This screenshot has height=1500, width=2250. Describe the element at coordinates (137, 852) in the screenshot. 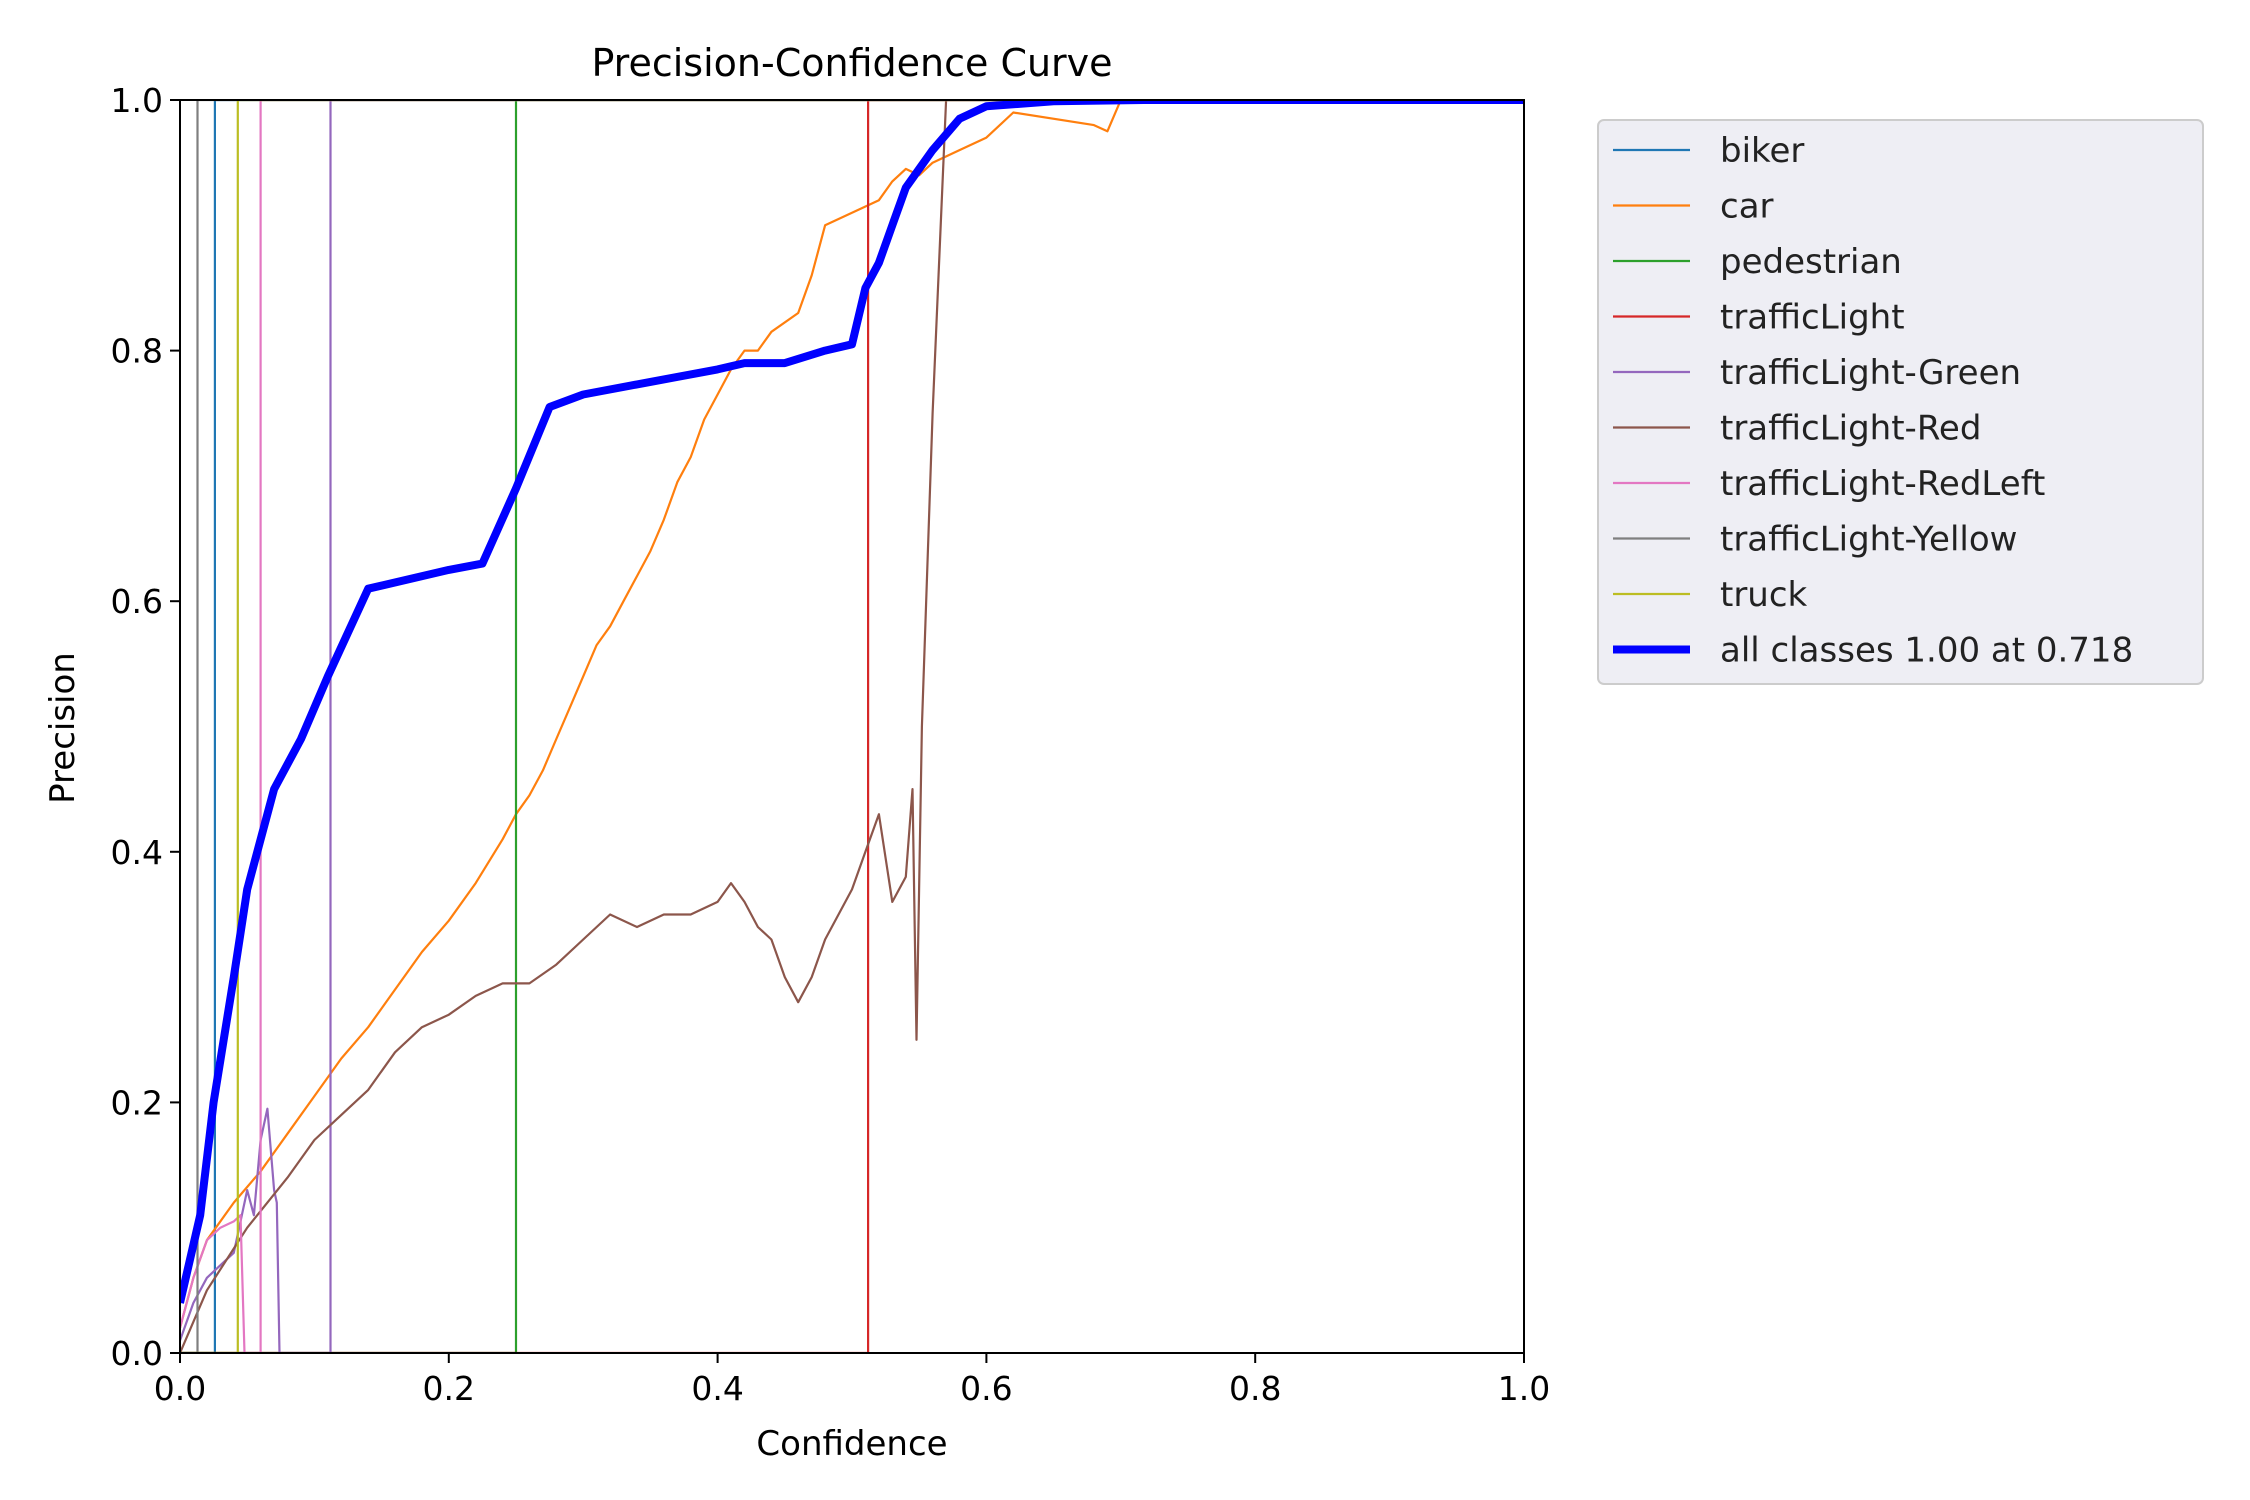

I see `y-tick-label: 0.4` at that location.